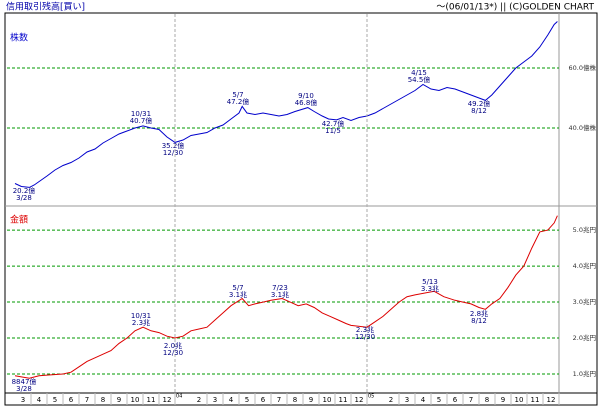 The width and height of the screenshot is (600, 409). What do you see at coordinates (430, 288) in the screenshot?
I see `annotation: 3.3兆` at bounding box center [430, 288].